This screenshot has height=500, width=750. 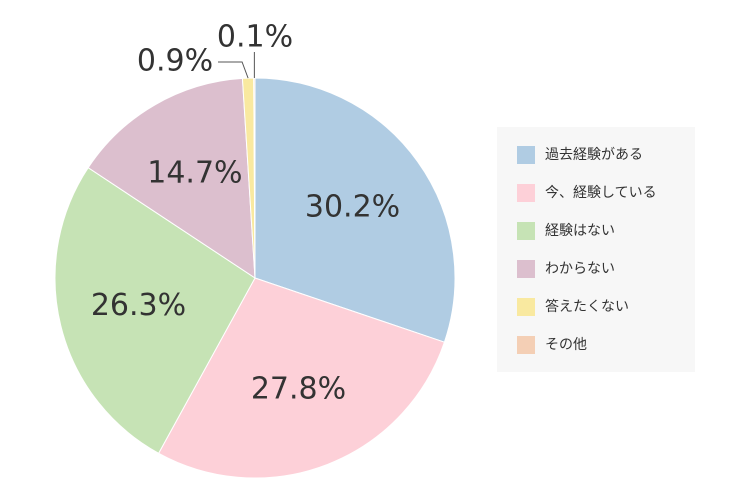 What do you see at coordinates (587, 306) in the screenshot?
I see `legend-label: 答えたくない` at bounding box center [587, 306].